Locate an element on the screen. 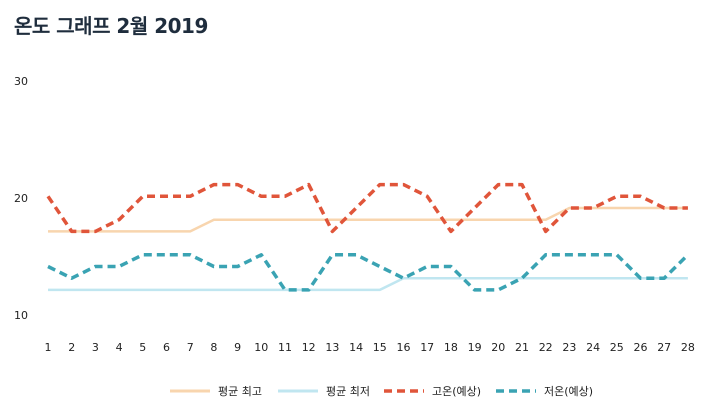 The width and height of the screenshot is (712, 413). x-tick-label: 8 is located at coordinates (213, 347).